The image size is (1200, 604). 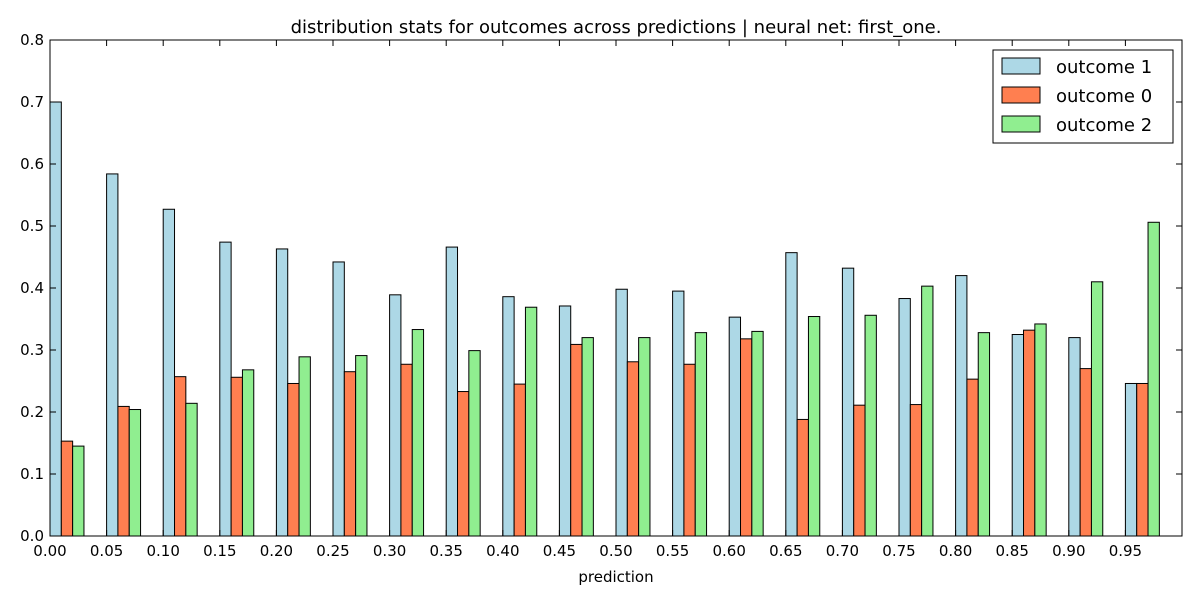 What do you see at coordinates (898, 551) in the screenshot?
I see `x-tick-label: 0.75` at bounding box center [898, 551].